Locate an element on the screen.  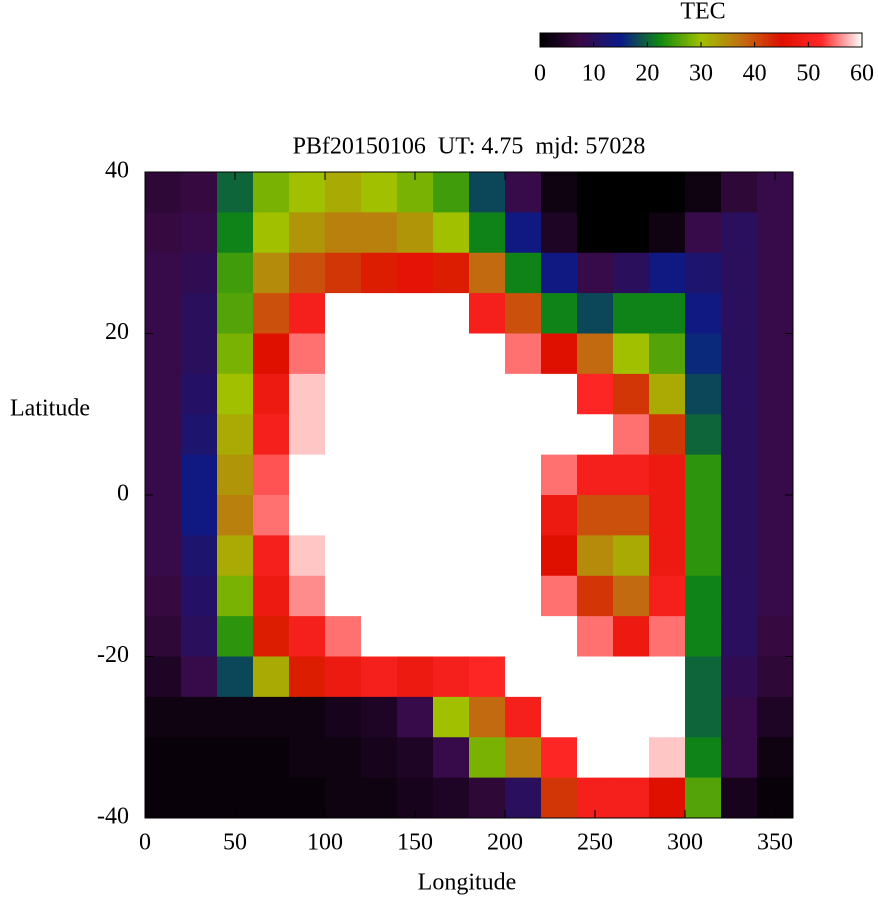
x-tick-label: 50 is located at coordinates (235, 843).